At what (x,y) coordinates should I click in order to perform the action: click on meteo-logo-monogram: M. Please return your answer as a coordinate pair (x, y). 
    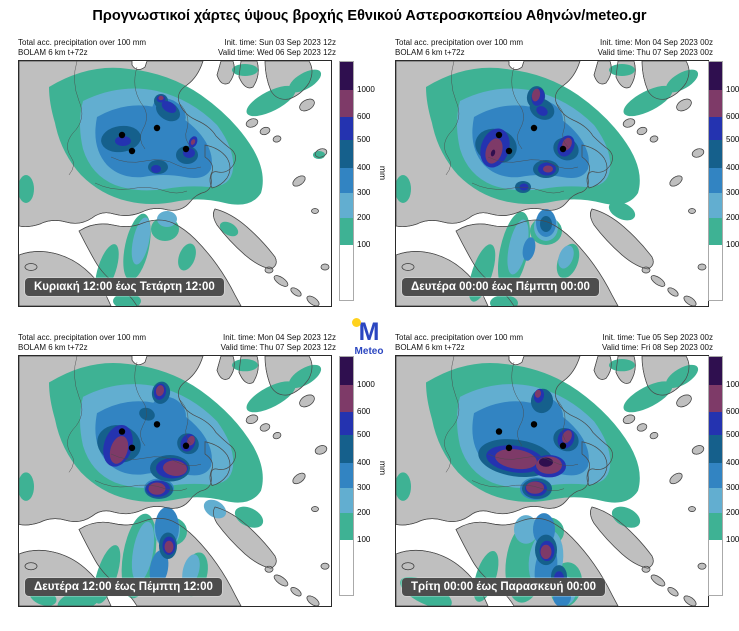
    Looking at the image, I should click on (365, 331).